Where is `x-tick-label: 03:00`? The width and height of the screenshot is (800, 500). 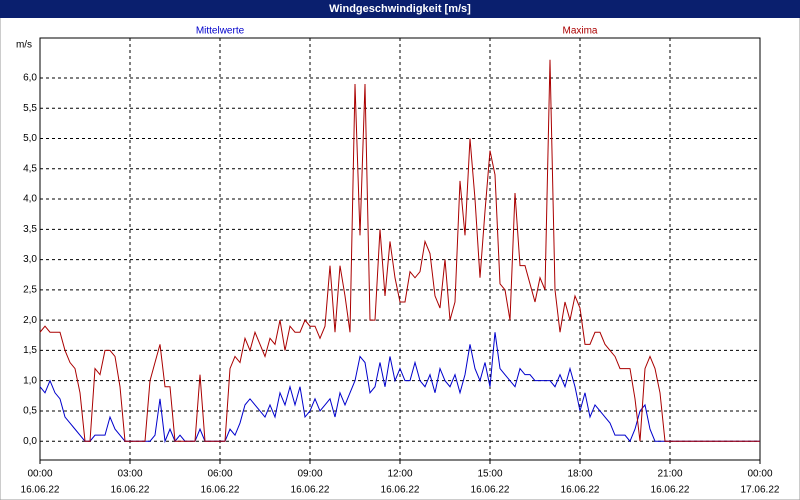
x-tick-label: 03:00 is located at coordinates (129, 474).